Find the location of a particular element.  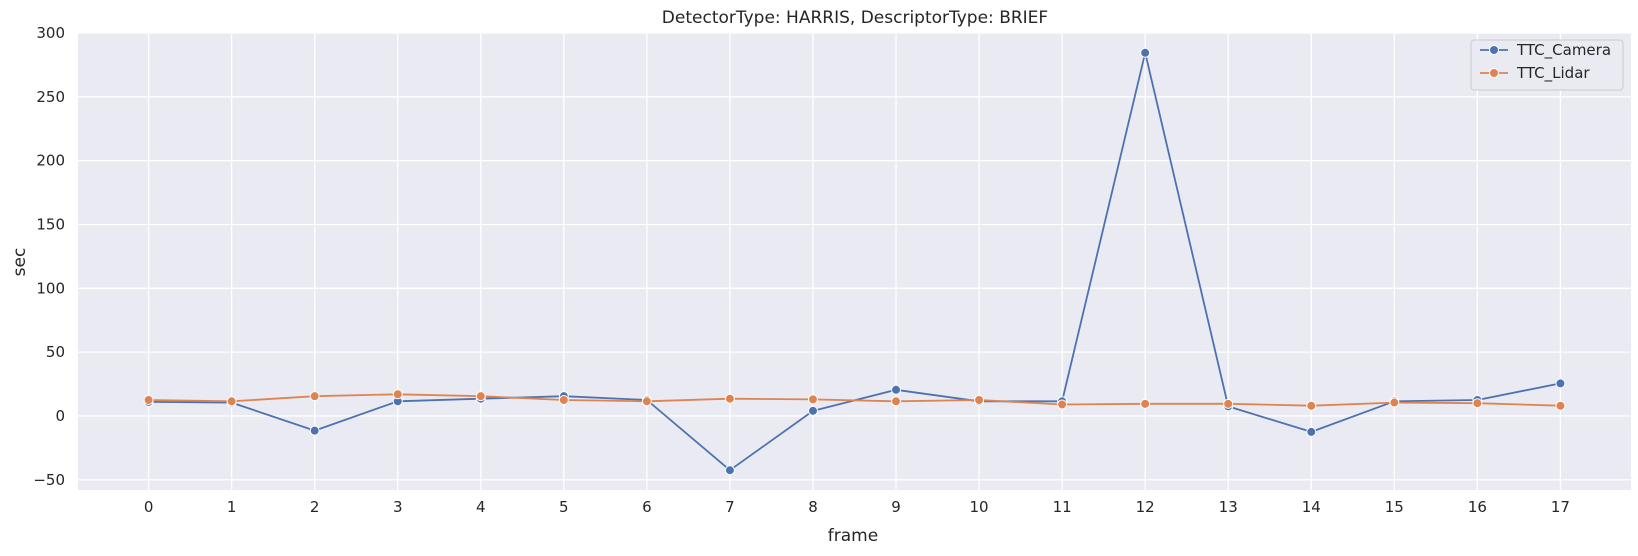

x-tick-label: 6 is located at coordinates (647, 507).